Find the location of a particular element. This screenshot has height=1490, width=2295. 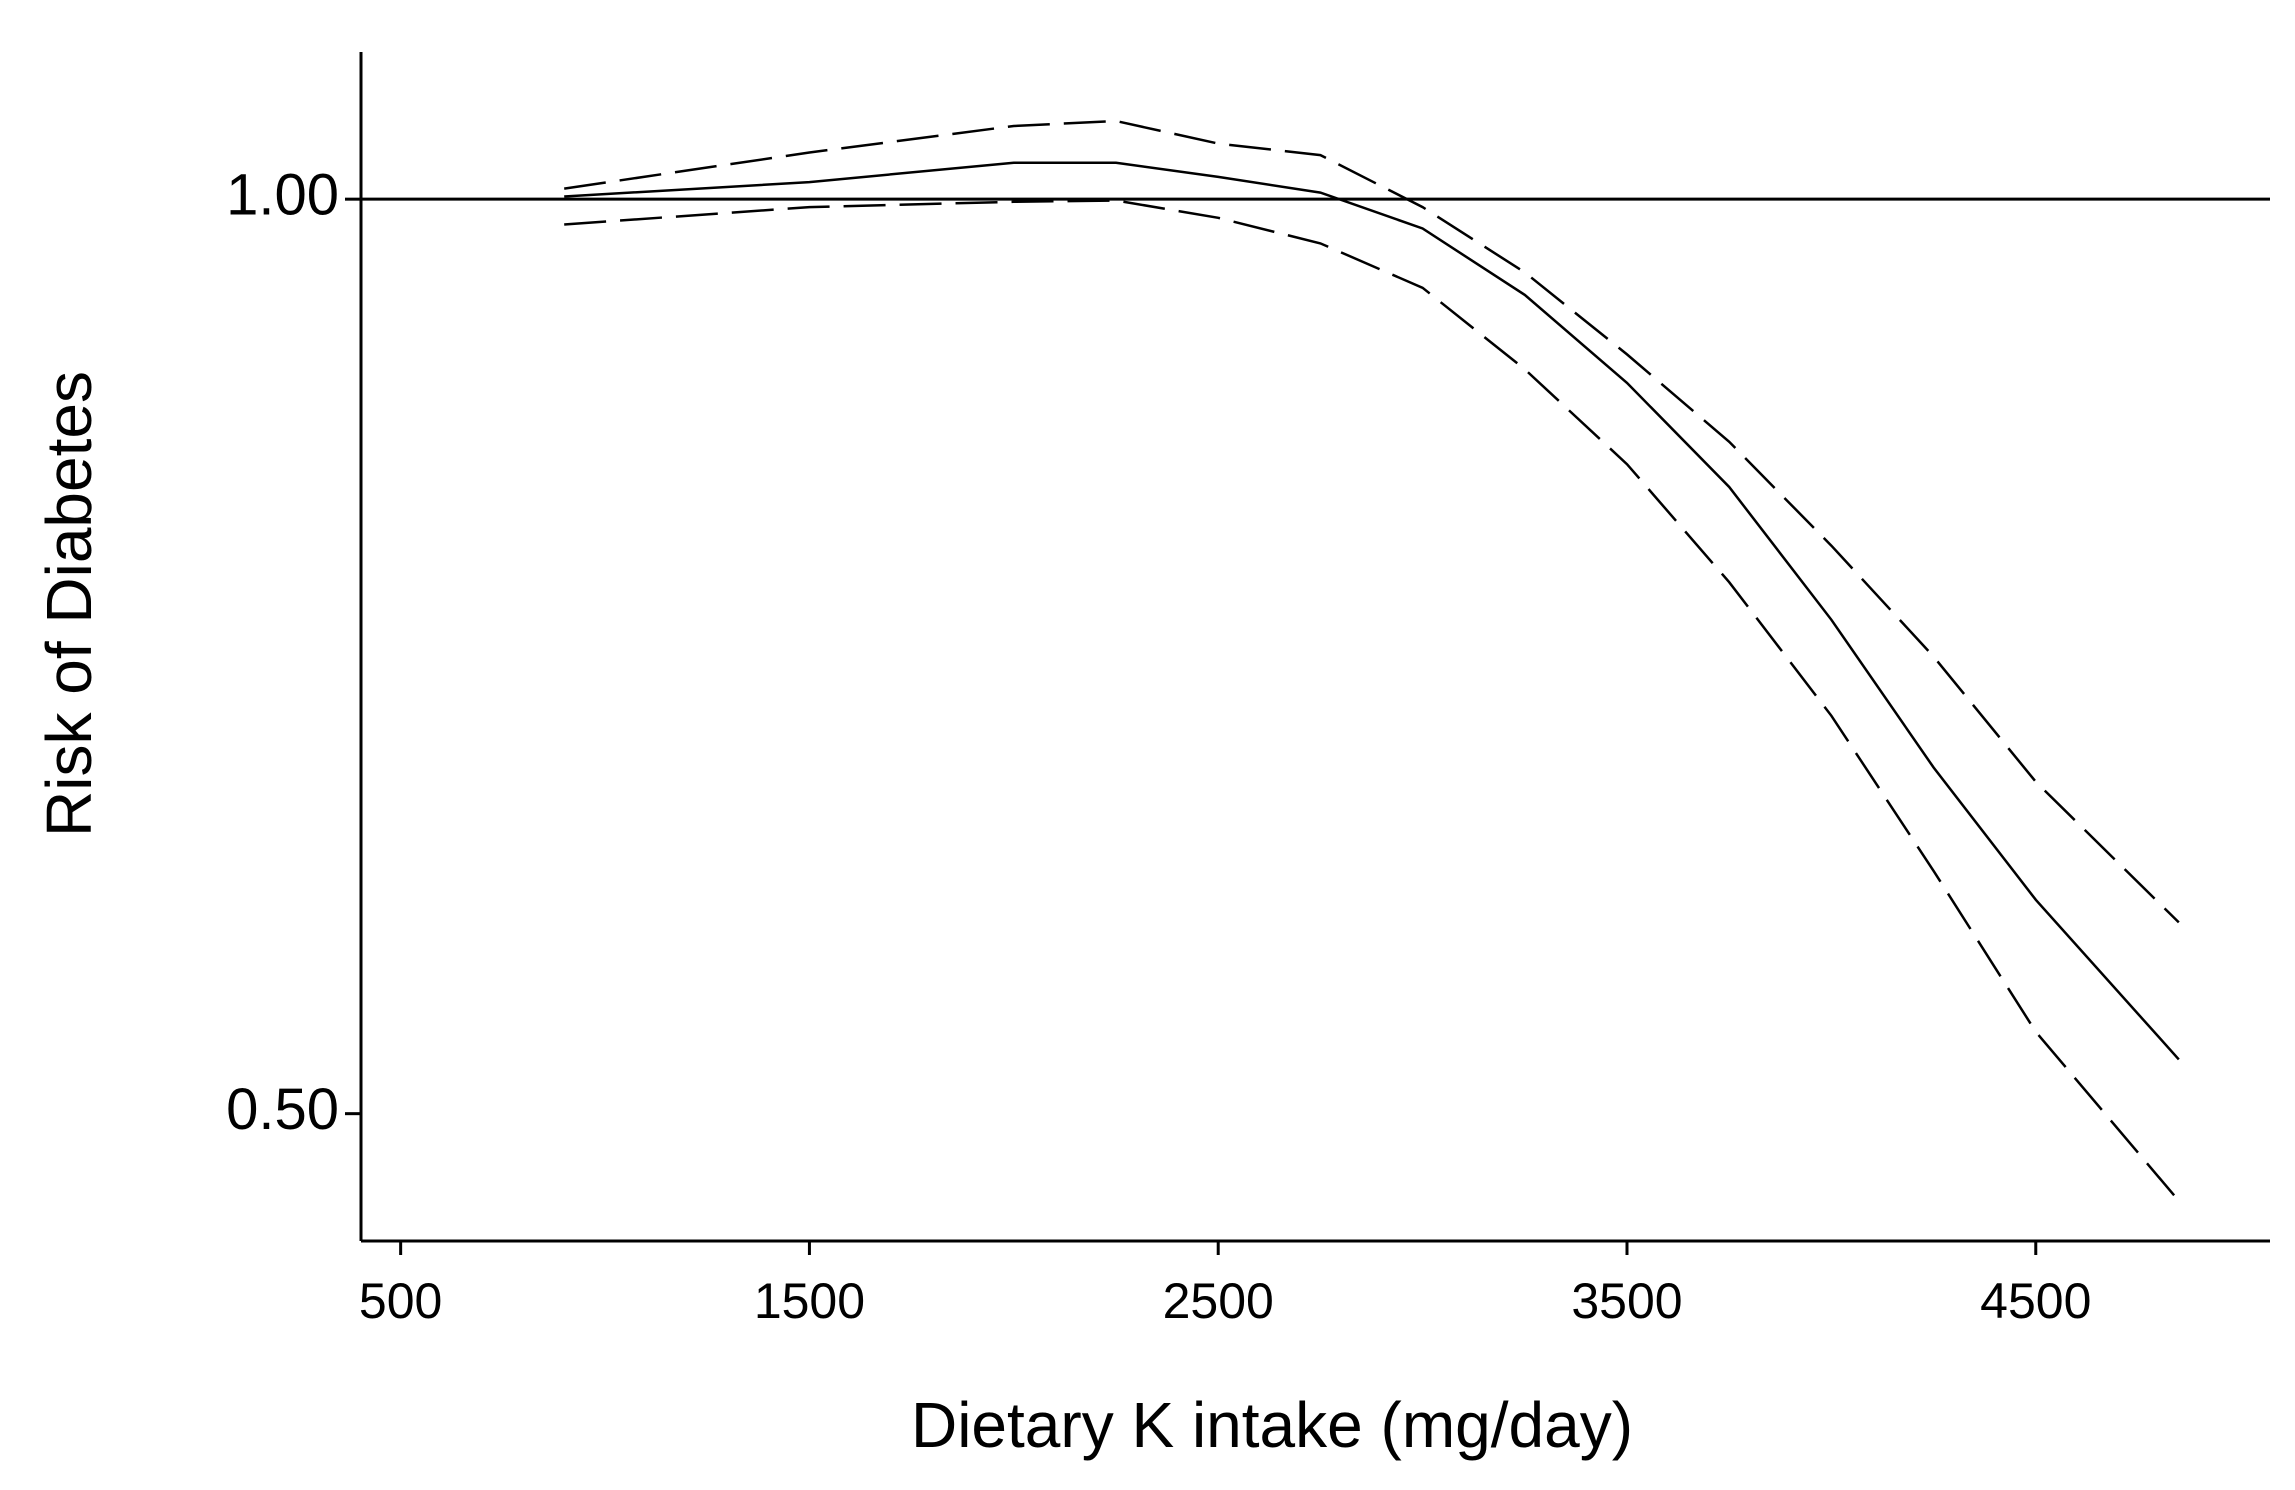

x-tick-label: 2500 is located at coordinates (1218, 1301).